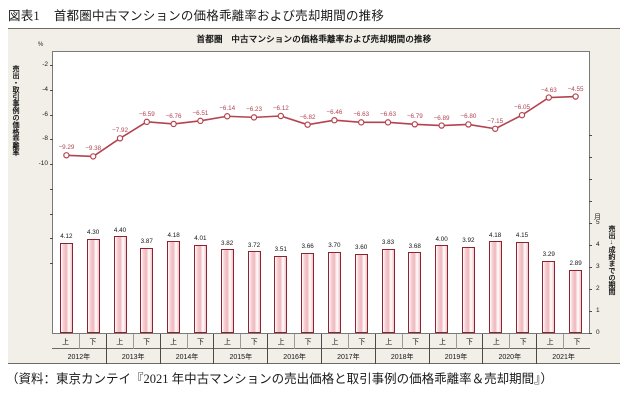 This screenshot has width=630, height=417. What do you see at coordinates (307, 247) in the screenshot?
I see `bar-value-label: 3.66` at bounding box center [307, 247].